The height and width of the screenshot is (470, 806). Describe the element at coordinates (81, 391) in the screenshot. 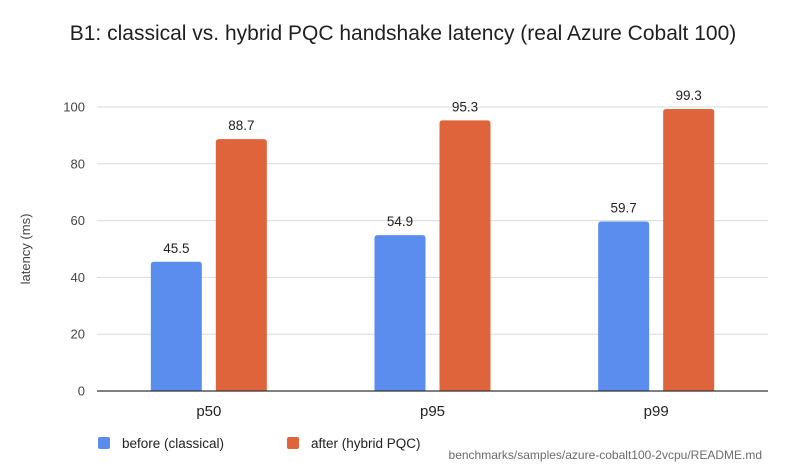

I see `y-tick-label: 0` at that location.